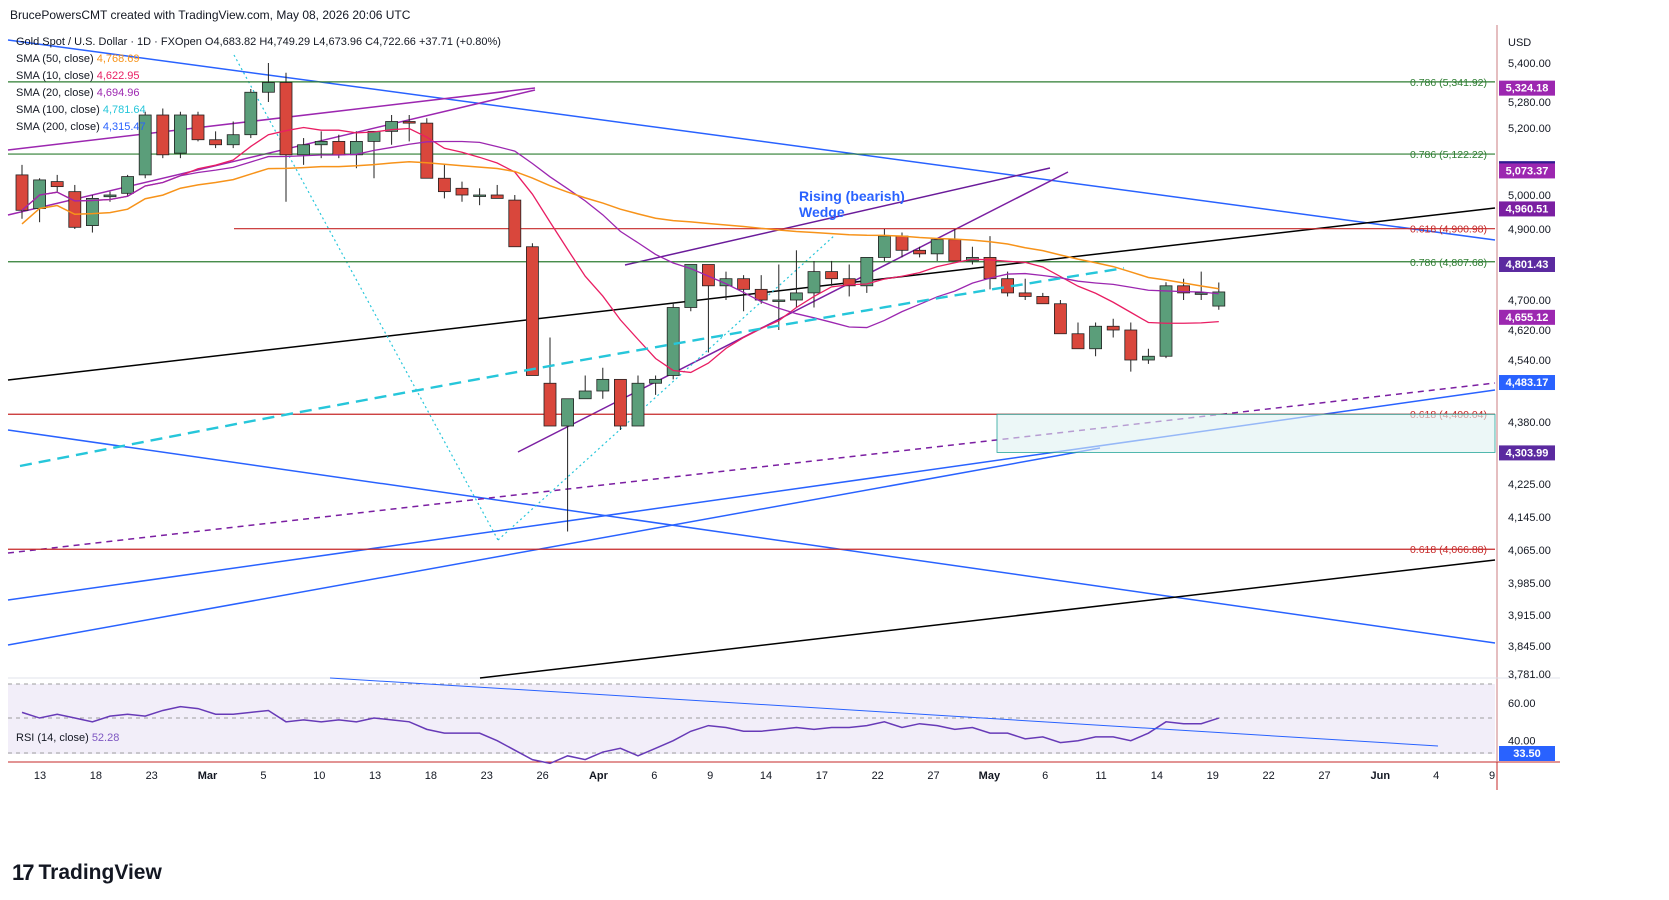  Describe the element at coordinates (55, 93) in the screenshot. I see `sma-label: SMA (20, close)` at that location.